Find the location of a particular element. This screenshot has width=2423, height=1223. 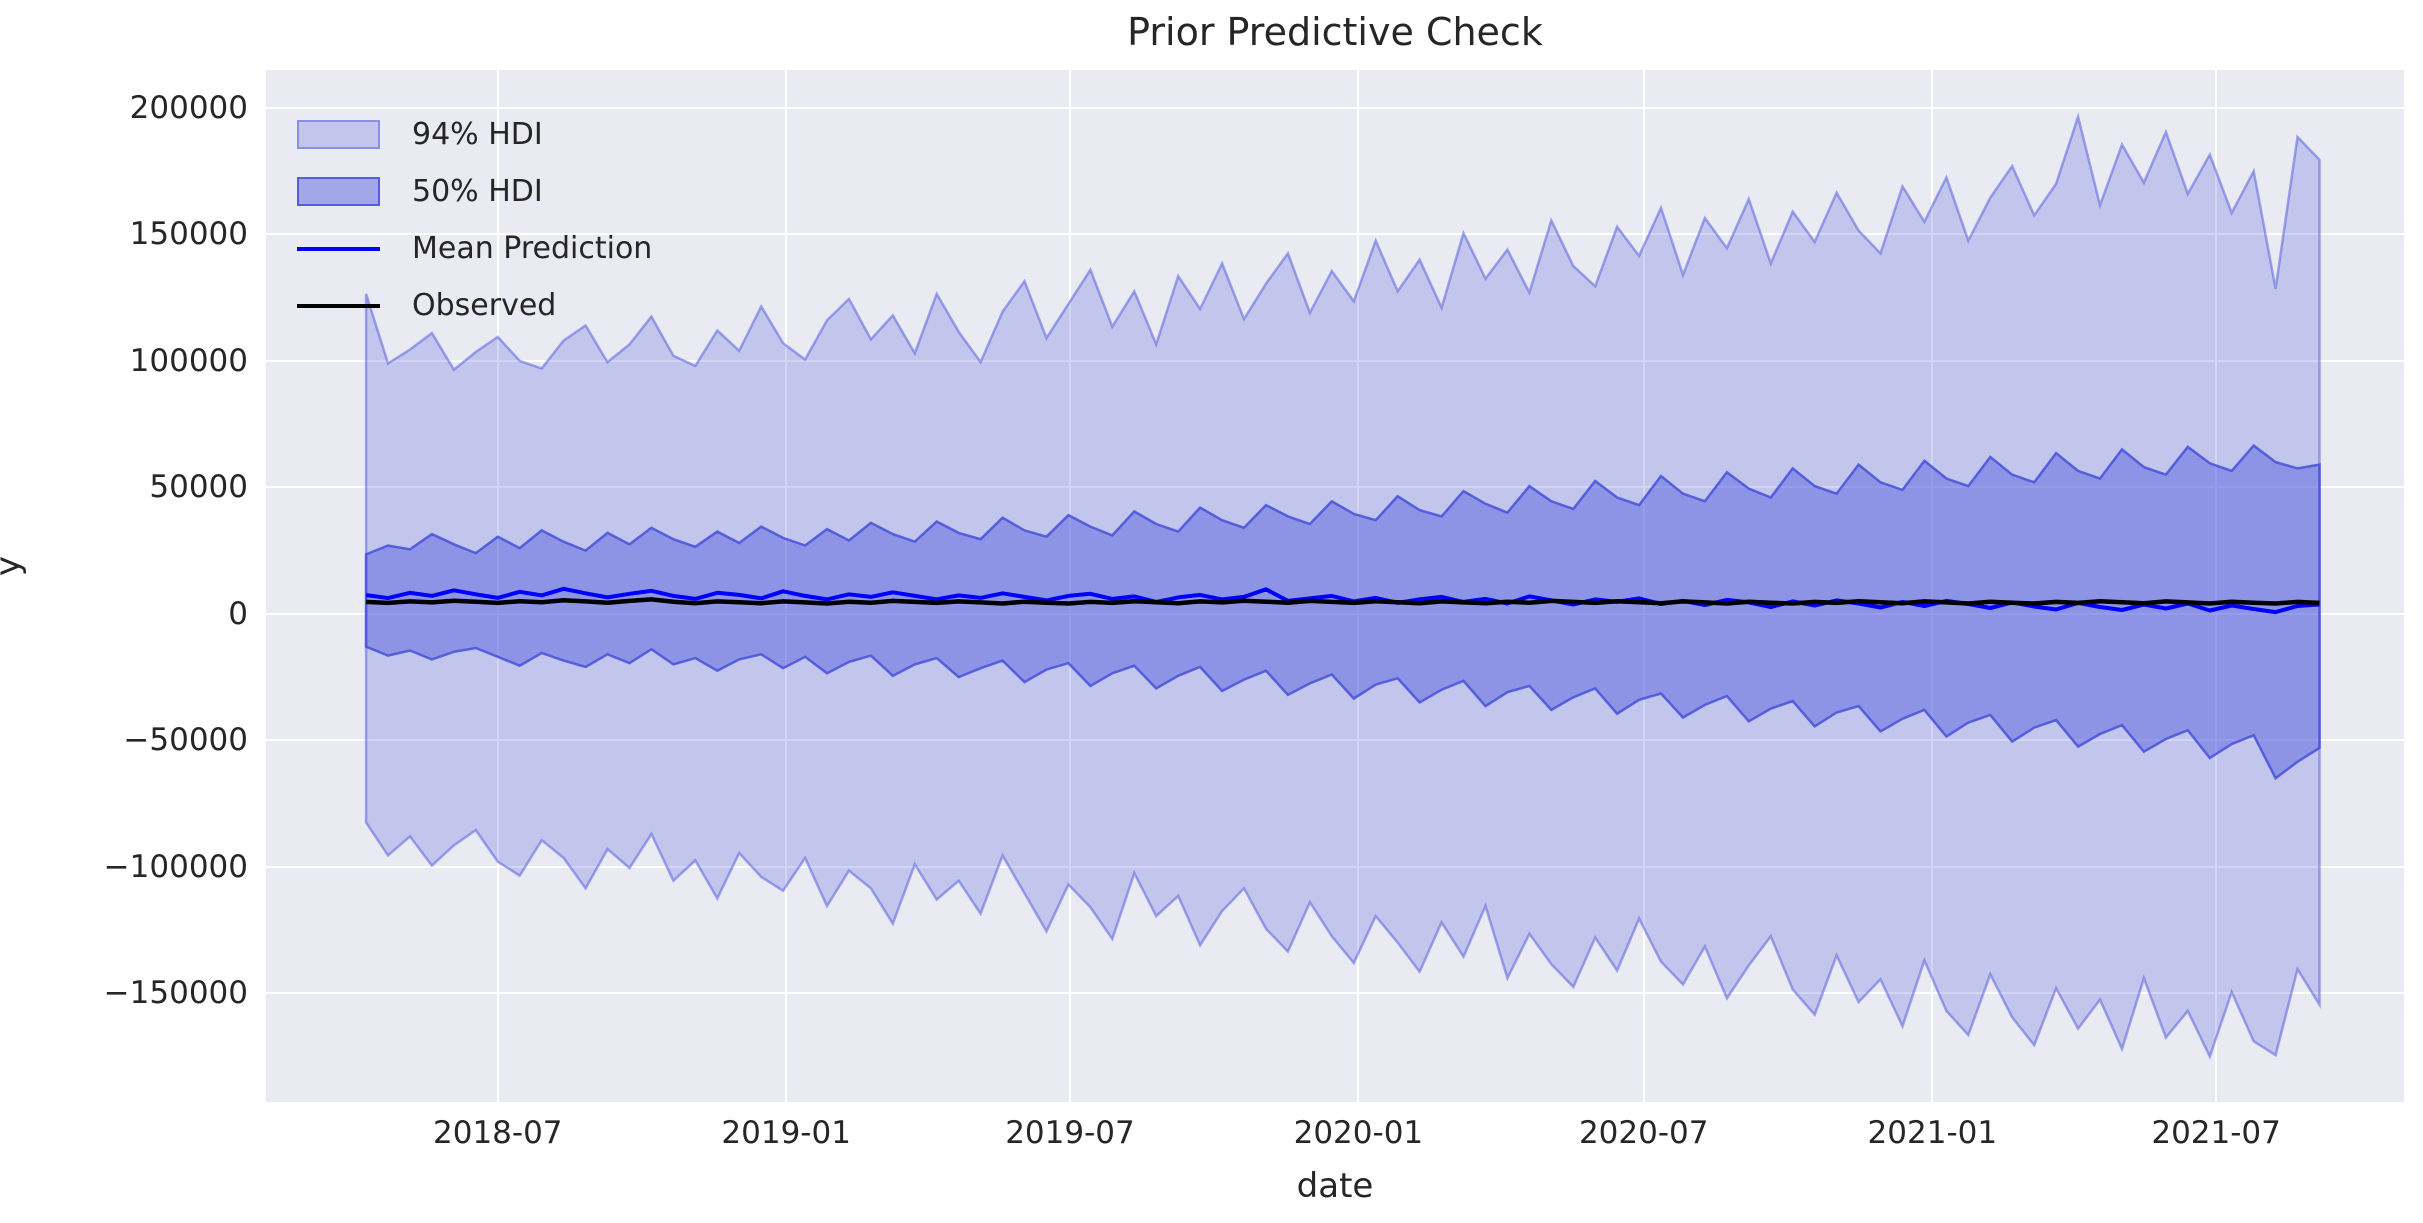

x-tick-label: 2018-07 is located at coordinates (498, 1133).